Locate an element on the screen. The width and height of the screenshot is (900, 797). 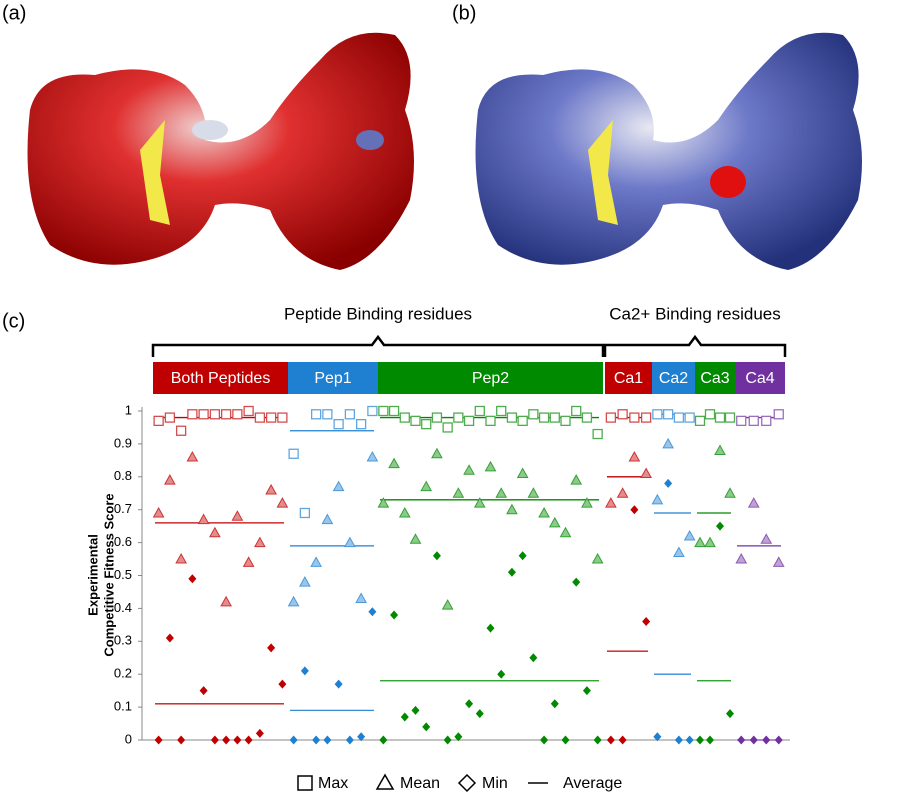
legend-label: Mean is located at coordinates (420, 783).